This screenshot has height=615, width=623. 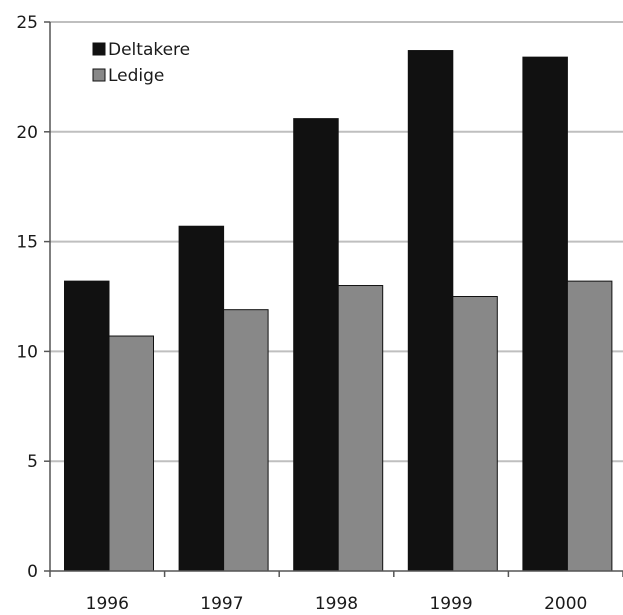 I want to click on y-tick-labels: 0 5 10 15 20 25, so click(x=27, y=297).